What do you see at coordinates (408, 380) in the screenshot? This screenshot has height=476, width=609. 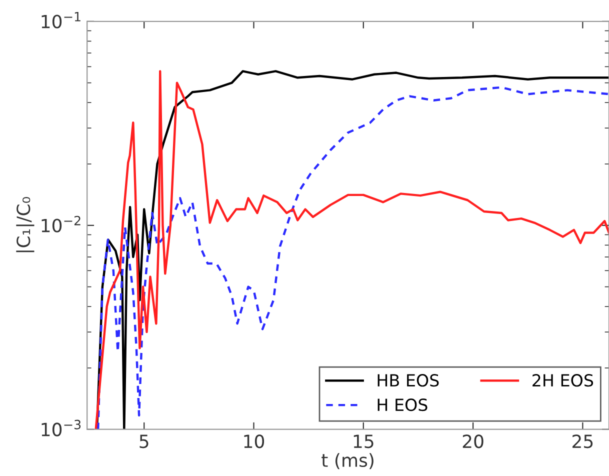 I see `legend-label: HB EOS` at bounding box center [408, 380].